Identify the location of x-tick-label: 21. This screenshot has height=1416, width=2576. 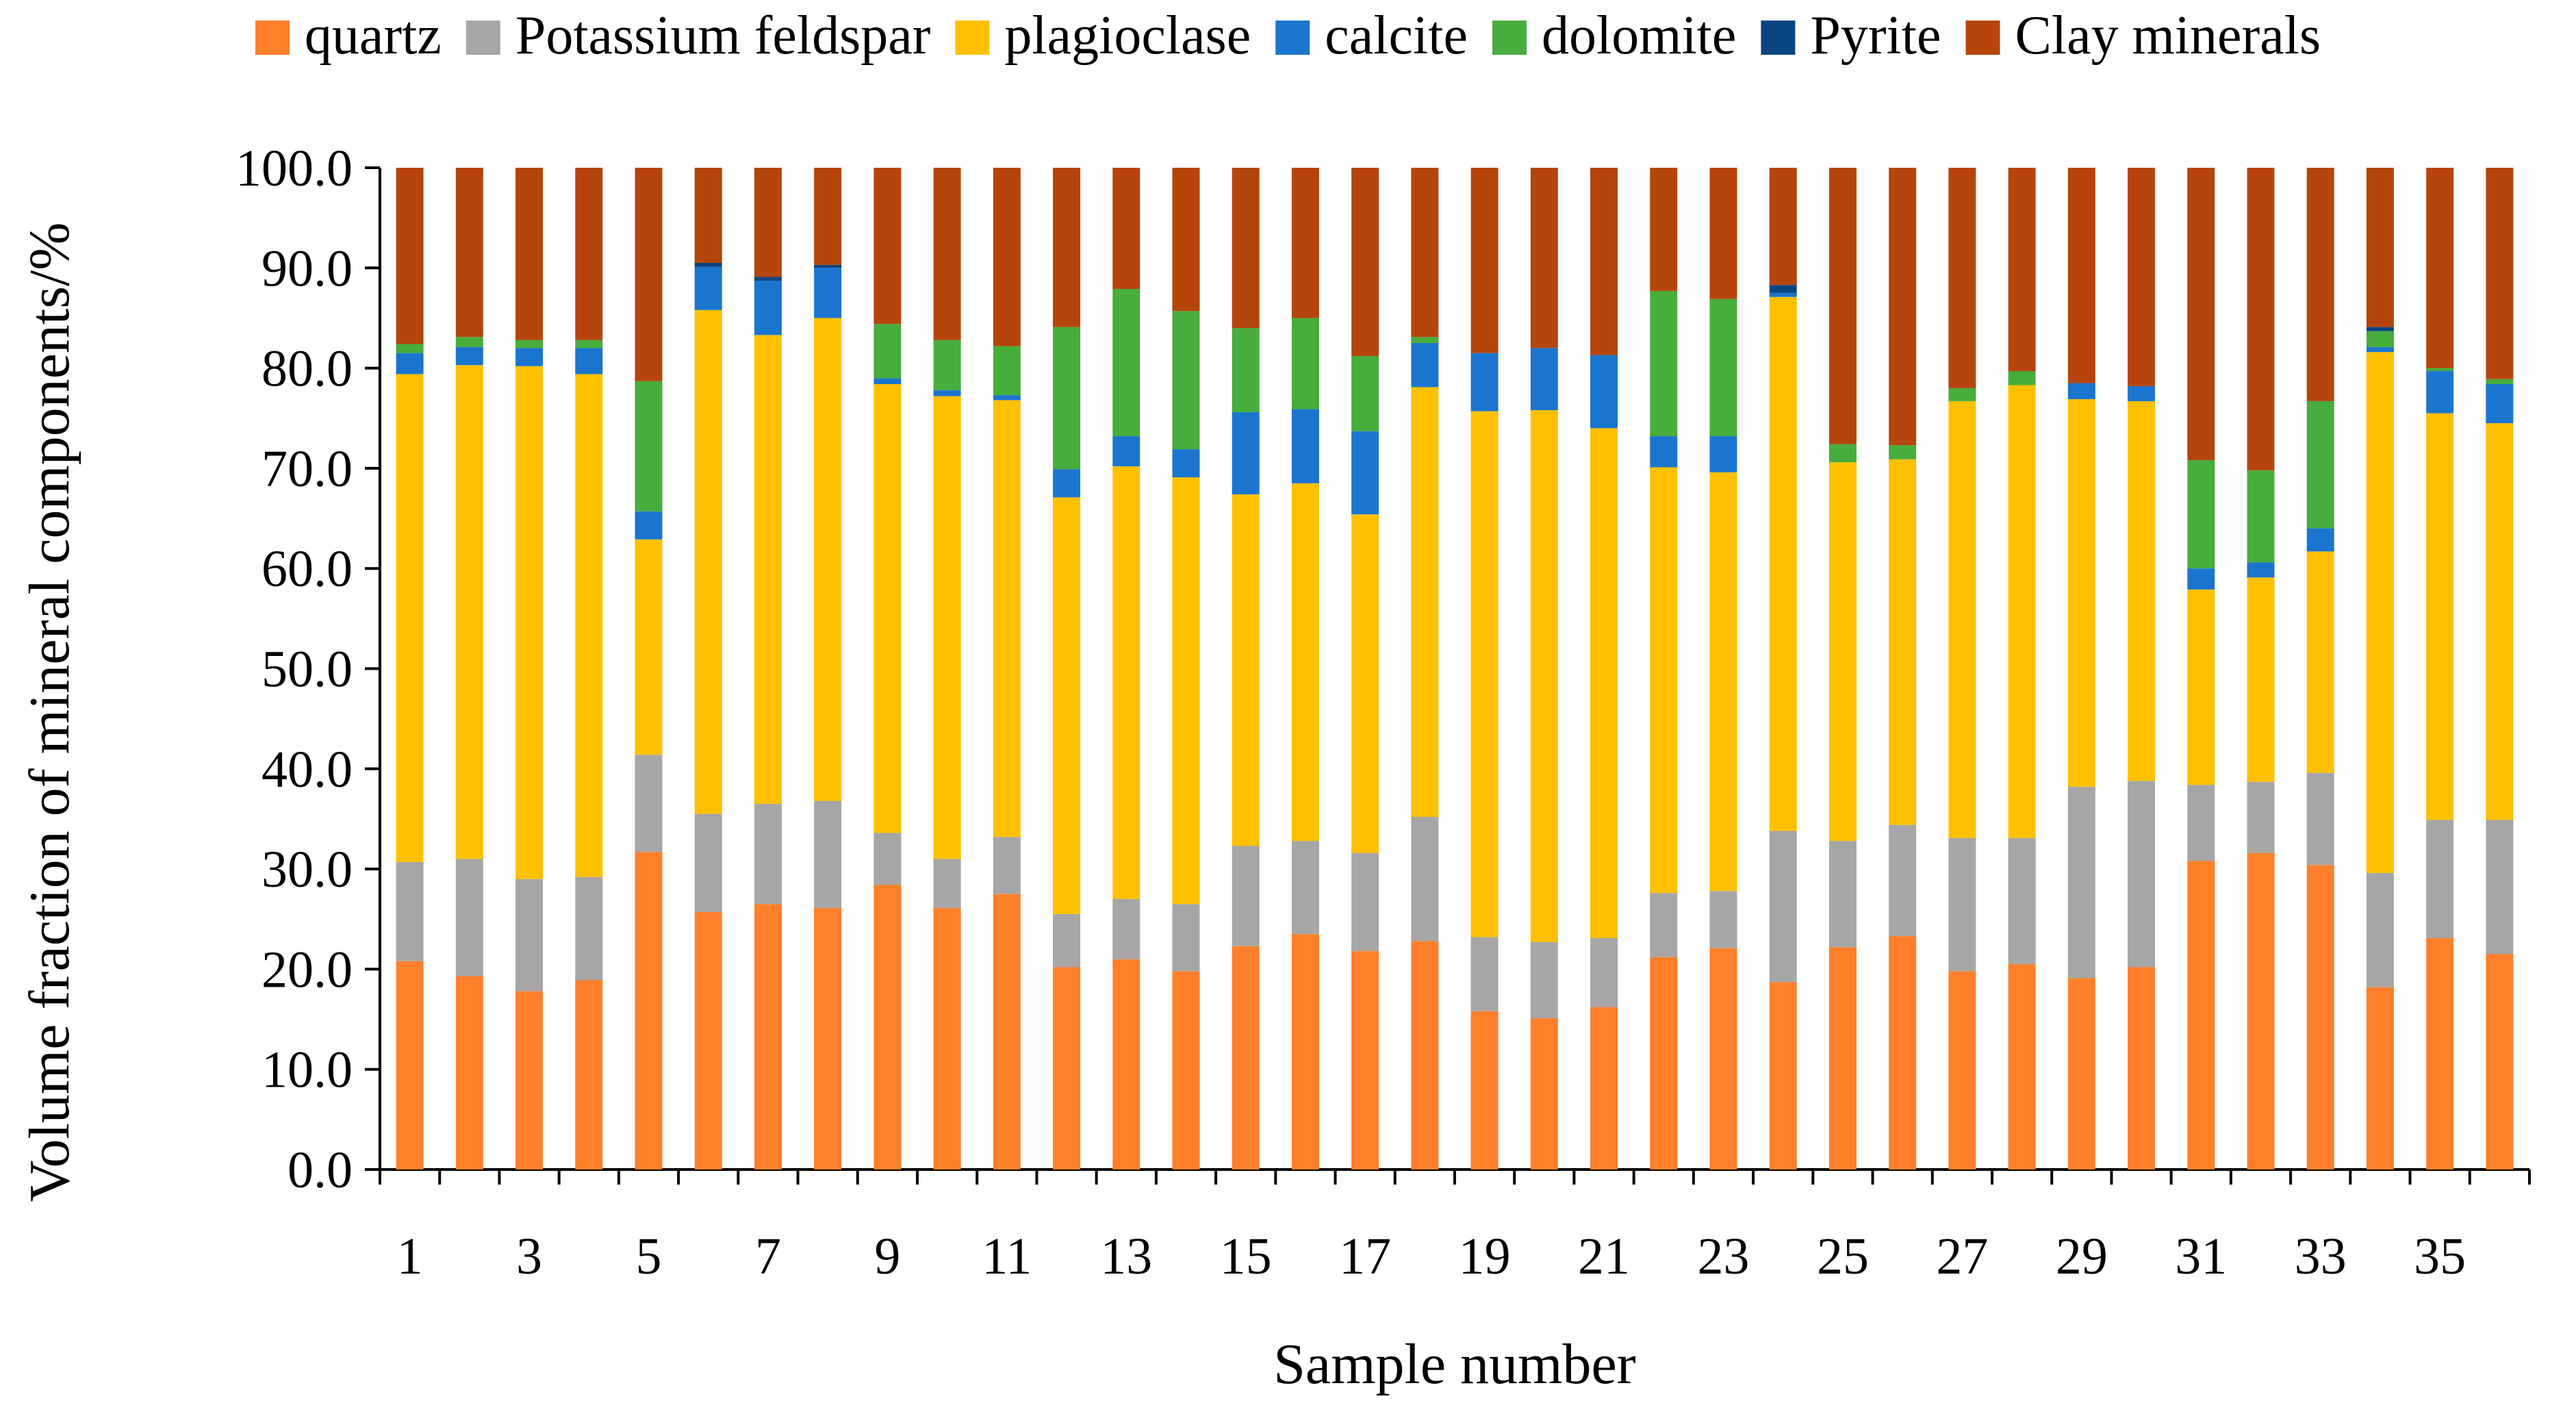
(1604, 1256).